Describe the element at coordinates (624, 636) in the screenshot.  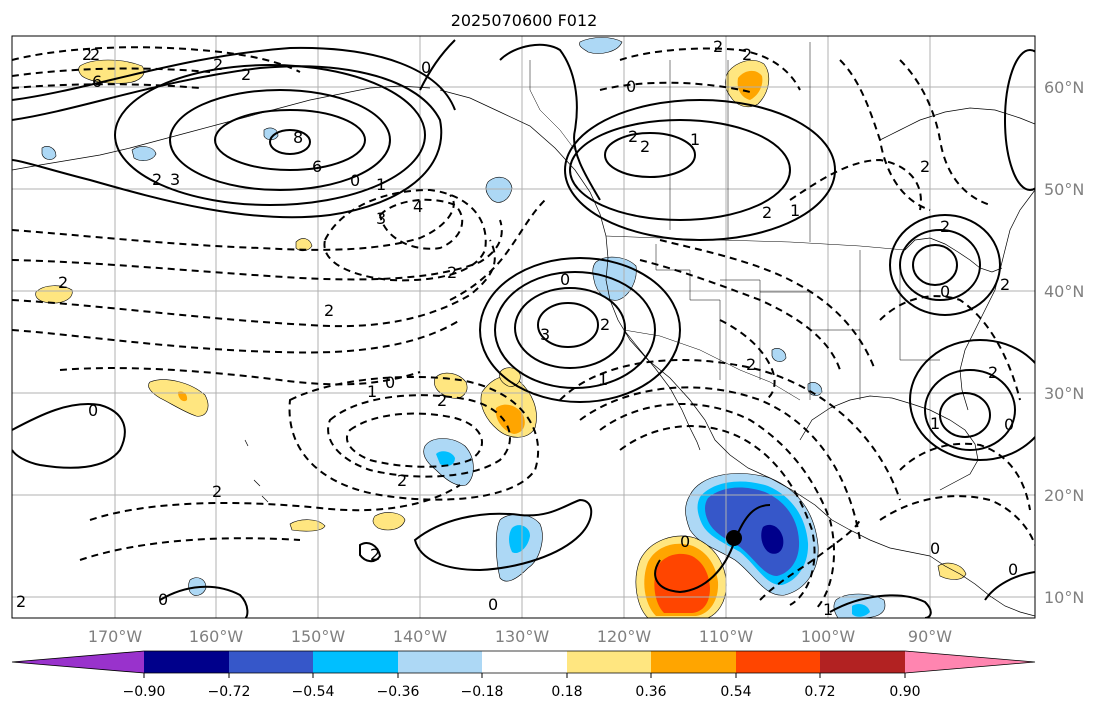
I see `longitude-label: 120°W` at that location.